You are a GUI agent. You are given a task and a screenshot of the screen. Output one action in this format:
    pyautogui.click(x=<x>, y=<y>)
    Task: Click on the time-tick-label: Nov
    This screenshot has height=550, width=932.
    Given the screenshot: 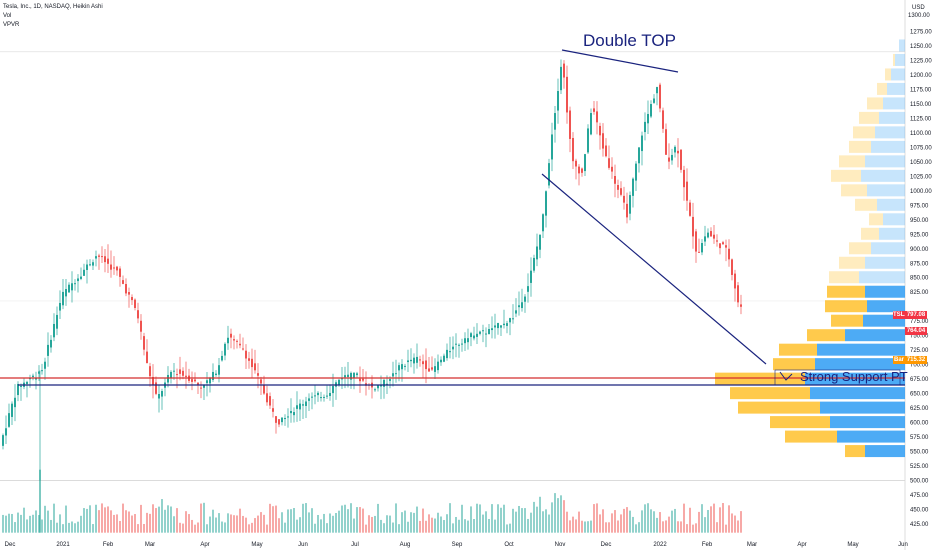 What is the action you would take?
    pyautogui.click(x=560, y=545)
    